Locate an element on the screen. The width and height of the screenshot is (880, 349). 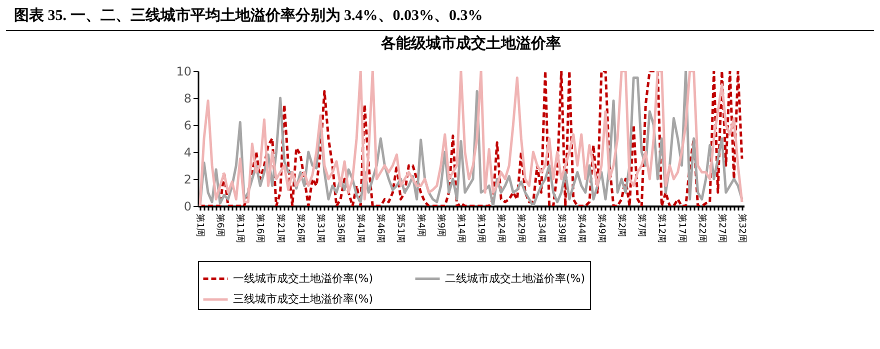
x-tick-label: 第14周 is located at coordinates (460, 228).